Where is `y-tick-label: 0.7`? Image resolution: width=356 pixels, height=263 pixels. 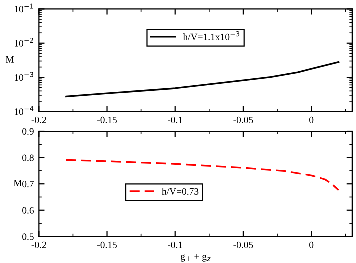
y-tick-label: 0.7 is located at coordinates (28, 184).